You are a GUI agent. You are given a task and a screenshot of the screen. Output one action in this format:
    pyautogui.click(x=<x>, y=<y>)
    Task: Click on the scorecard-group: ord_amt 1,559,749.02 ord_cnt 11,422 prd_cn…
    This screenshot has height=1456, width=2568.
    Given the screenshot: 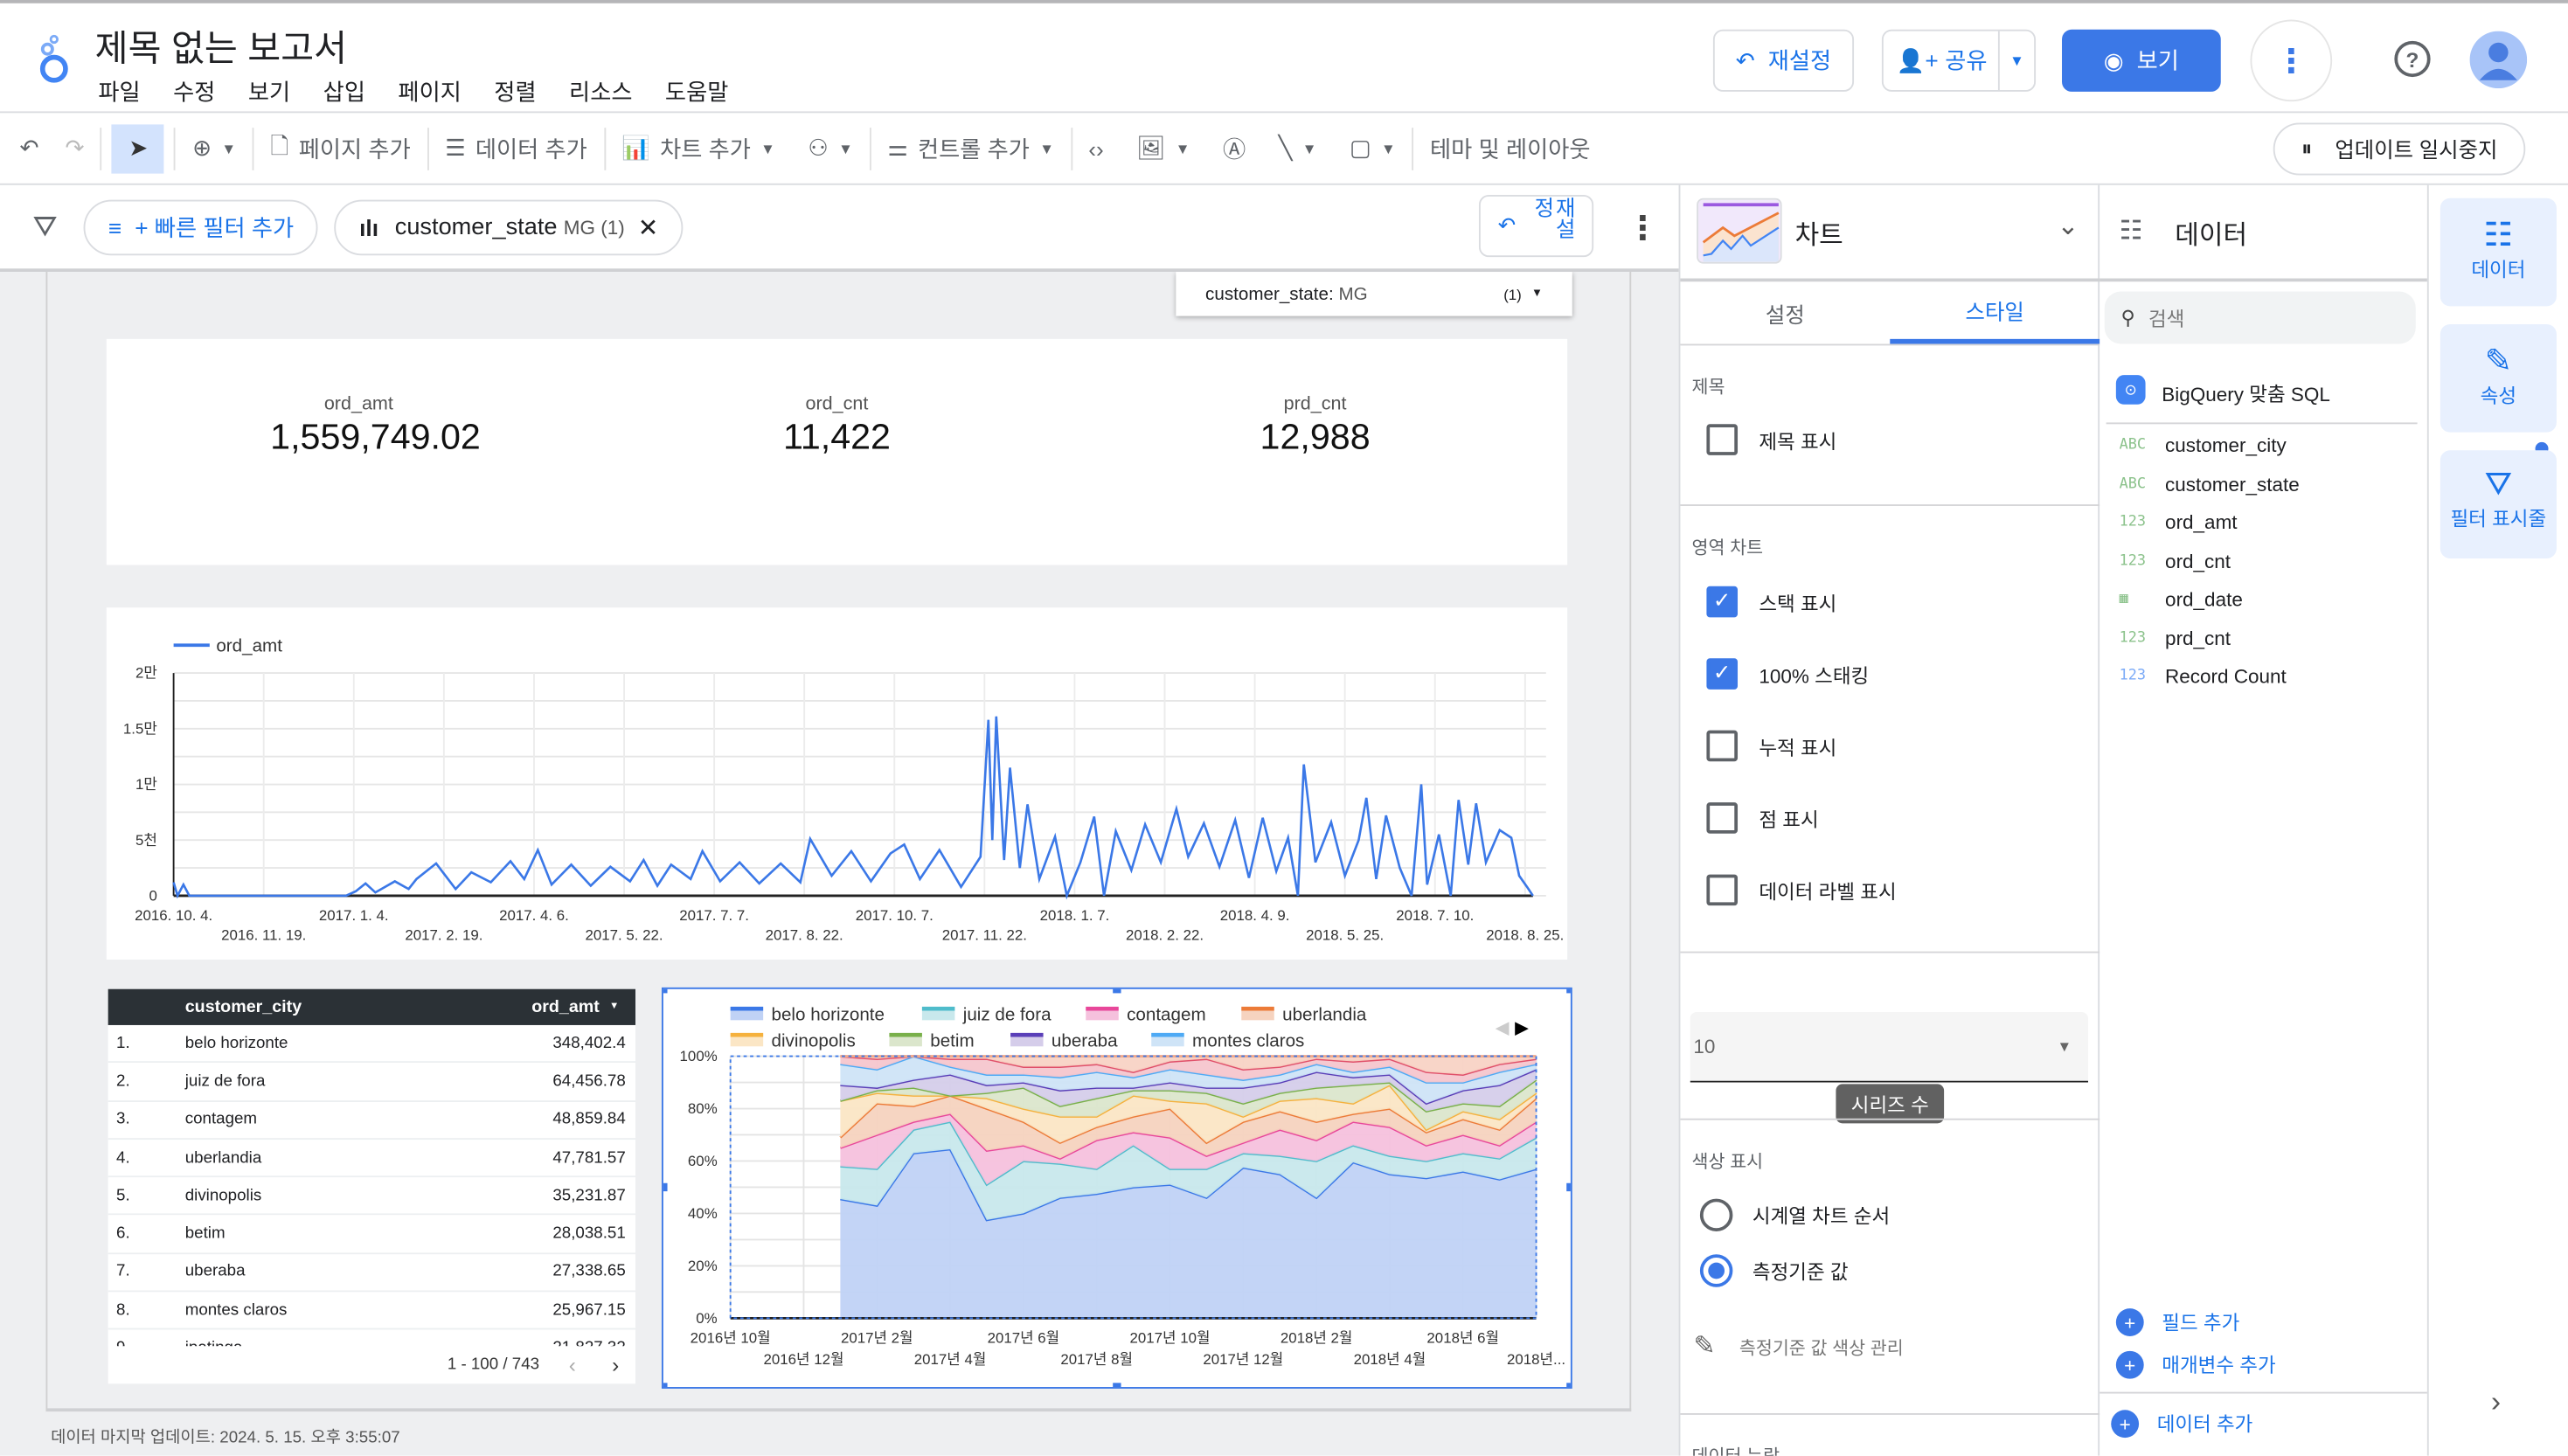 What is the action you would take?
    pyautogui.click(x=837, y=451)
    